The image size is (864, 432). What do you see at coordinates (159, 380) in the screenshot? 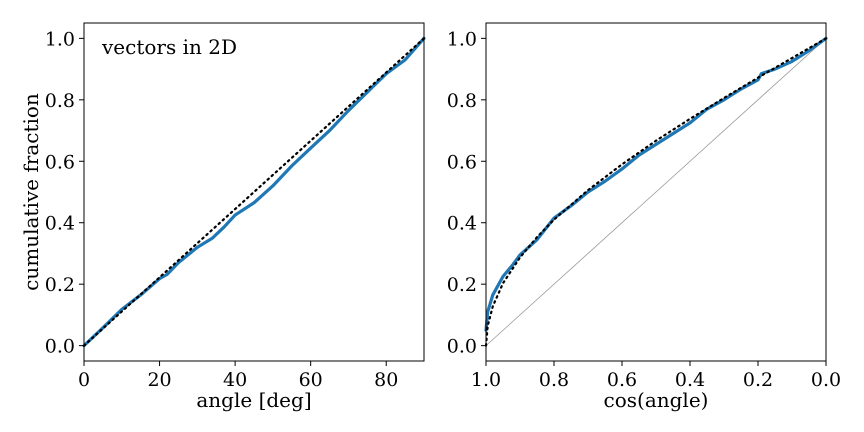
I see `x-tick-label: 20` at bounding box center [159, 380].